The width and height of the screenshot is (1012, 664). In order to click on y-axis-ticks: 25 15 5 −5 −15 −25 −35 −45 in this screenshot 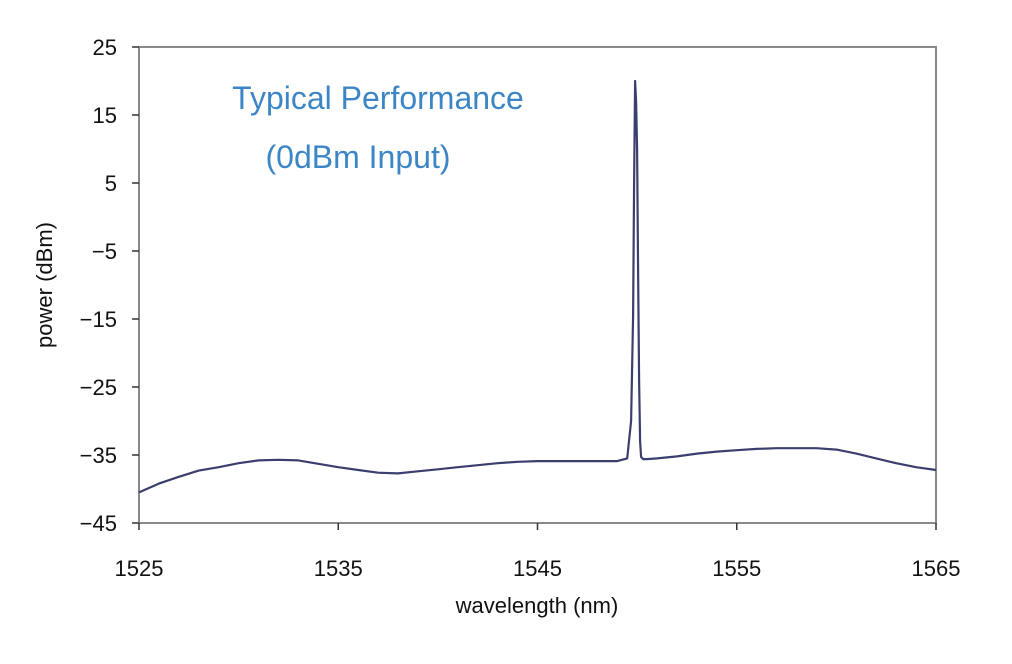, I will do `click(109, 285)`.